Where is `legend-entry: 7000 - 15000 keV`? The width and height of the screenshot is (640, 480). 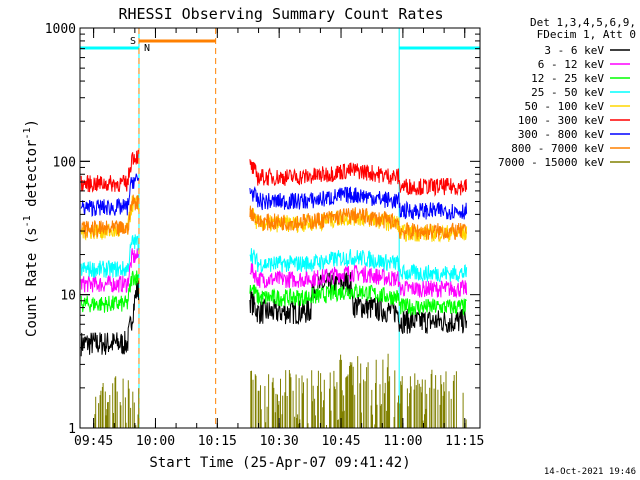
legend-entry: 7000 - 15000 keV is located at coordinates (551, 162).